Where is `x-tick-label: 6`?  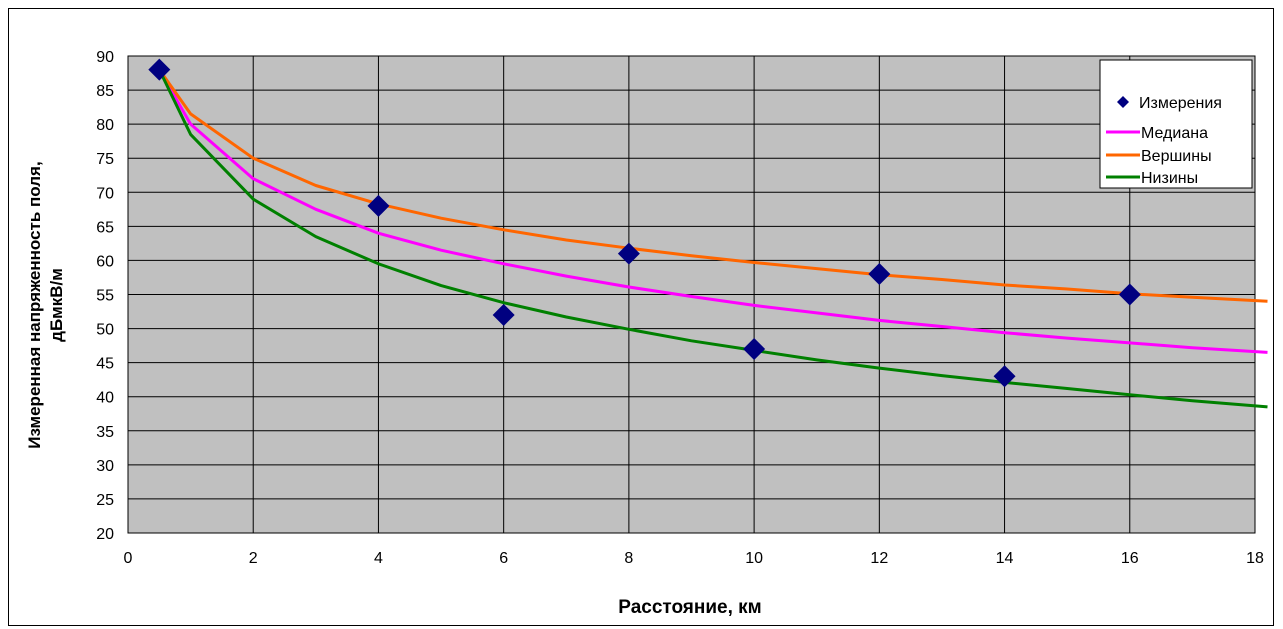 x-tick-label: 6 is located at coordinates (503, 558).